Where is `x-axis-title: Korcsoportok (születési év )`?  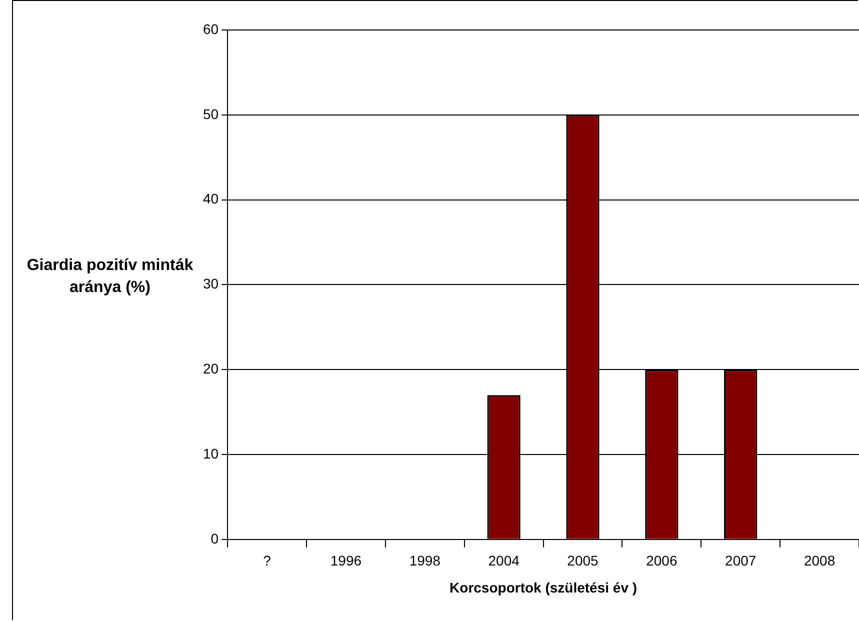 x-axis-title: Korcsoportok (születési év ) is located at coordinates (544, 587).